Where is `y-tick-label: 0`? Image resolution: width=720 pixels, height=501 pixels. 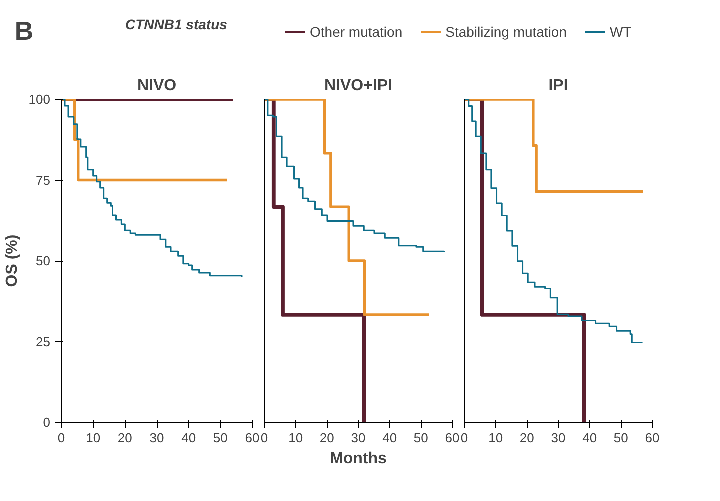
y-tick-label: 0 is located at coordinates (47, 422).